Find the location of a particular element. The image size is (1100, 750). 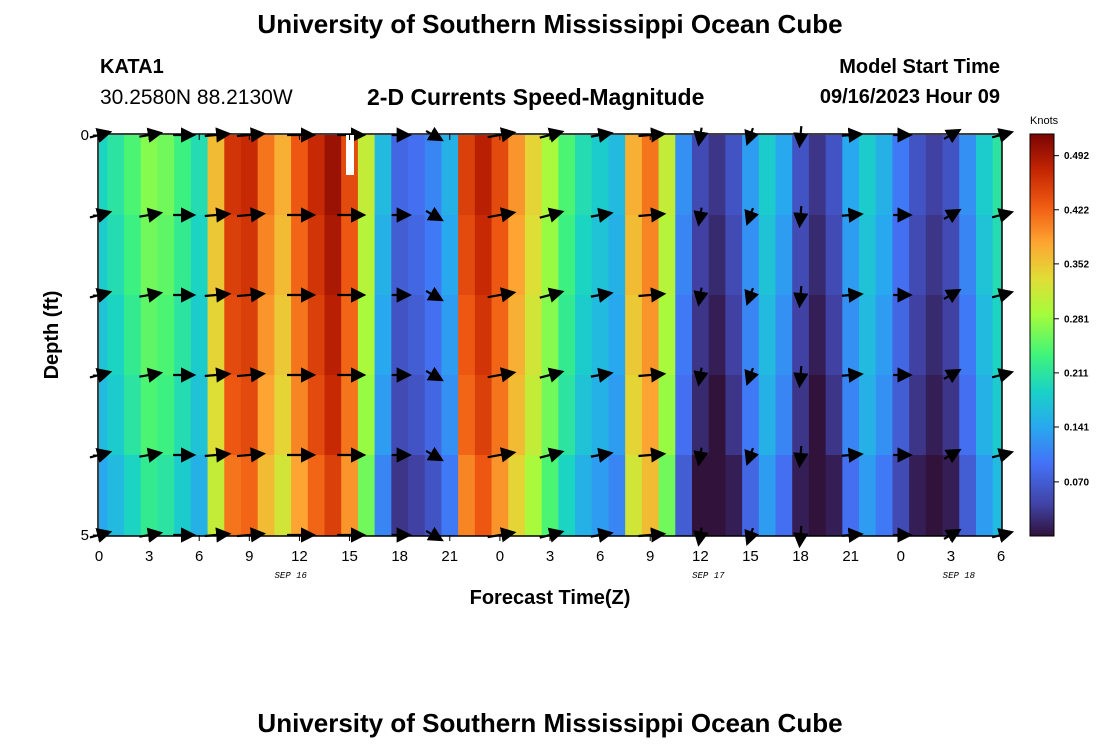

colorbar-label: Knots is located at coordinates (1044, 121).